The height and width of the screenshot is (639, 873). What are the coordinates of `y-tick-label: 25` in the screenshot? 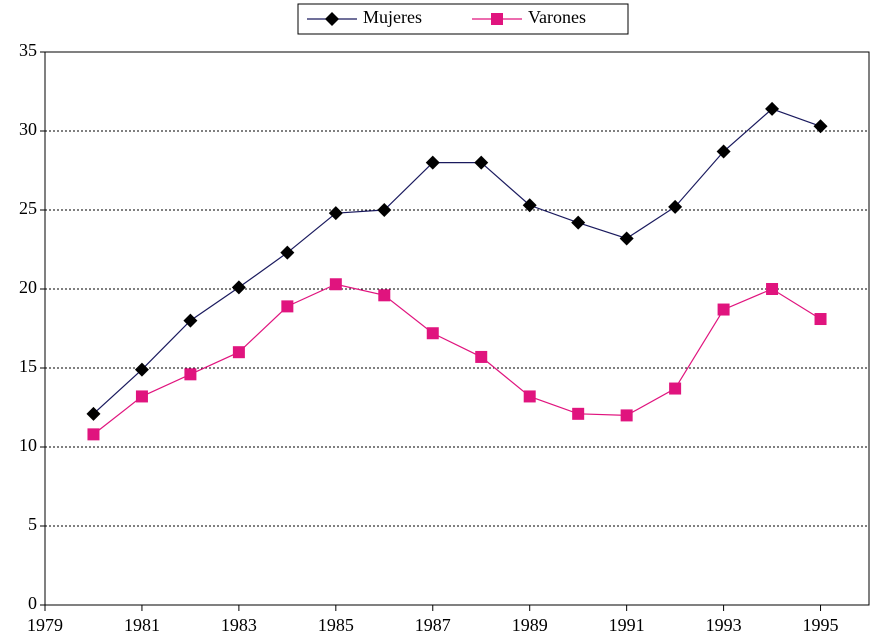 It's located at (28, 208).